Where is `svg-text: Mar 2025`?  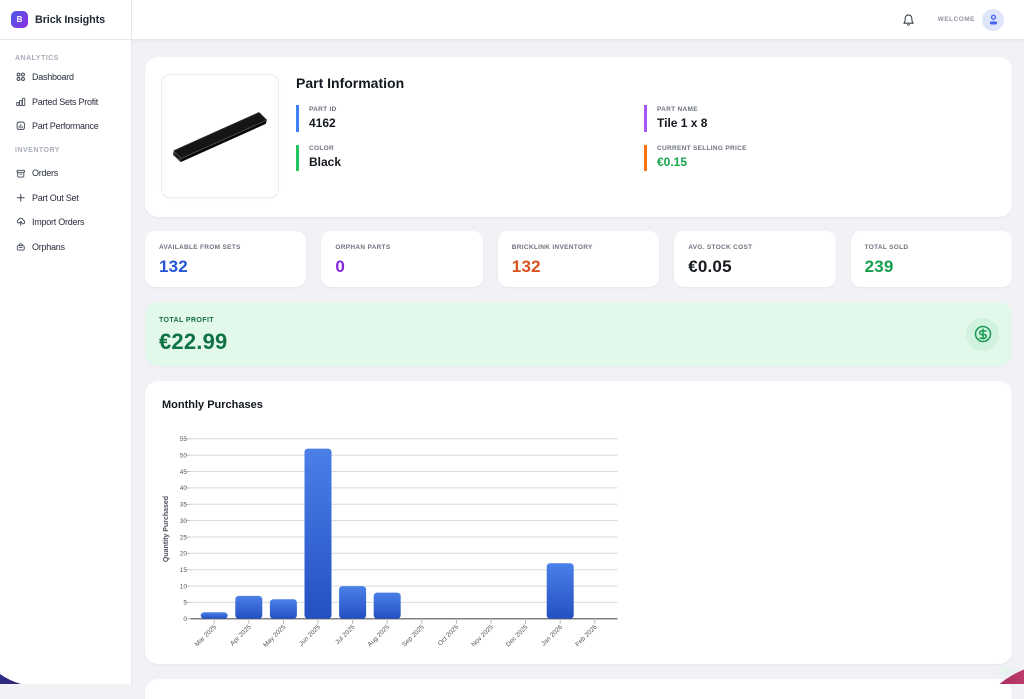 svg-text: Mar 2025 is located at coordinates (206, 635).